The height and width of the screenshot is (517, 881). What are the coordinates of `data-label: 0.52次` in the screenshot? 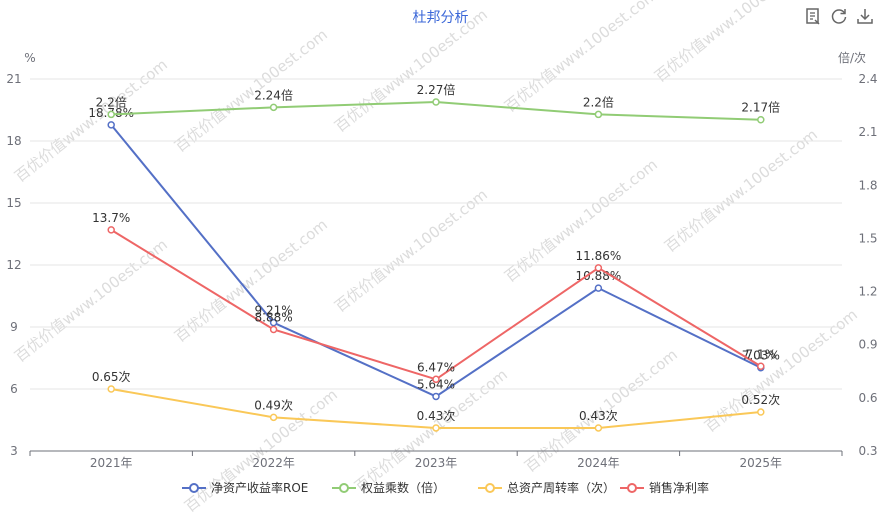 It's located at (760, 400).